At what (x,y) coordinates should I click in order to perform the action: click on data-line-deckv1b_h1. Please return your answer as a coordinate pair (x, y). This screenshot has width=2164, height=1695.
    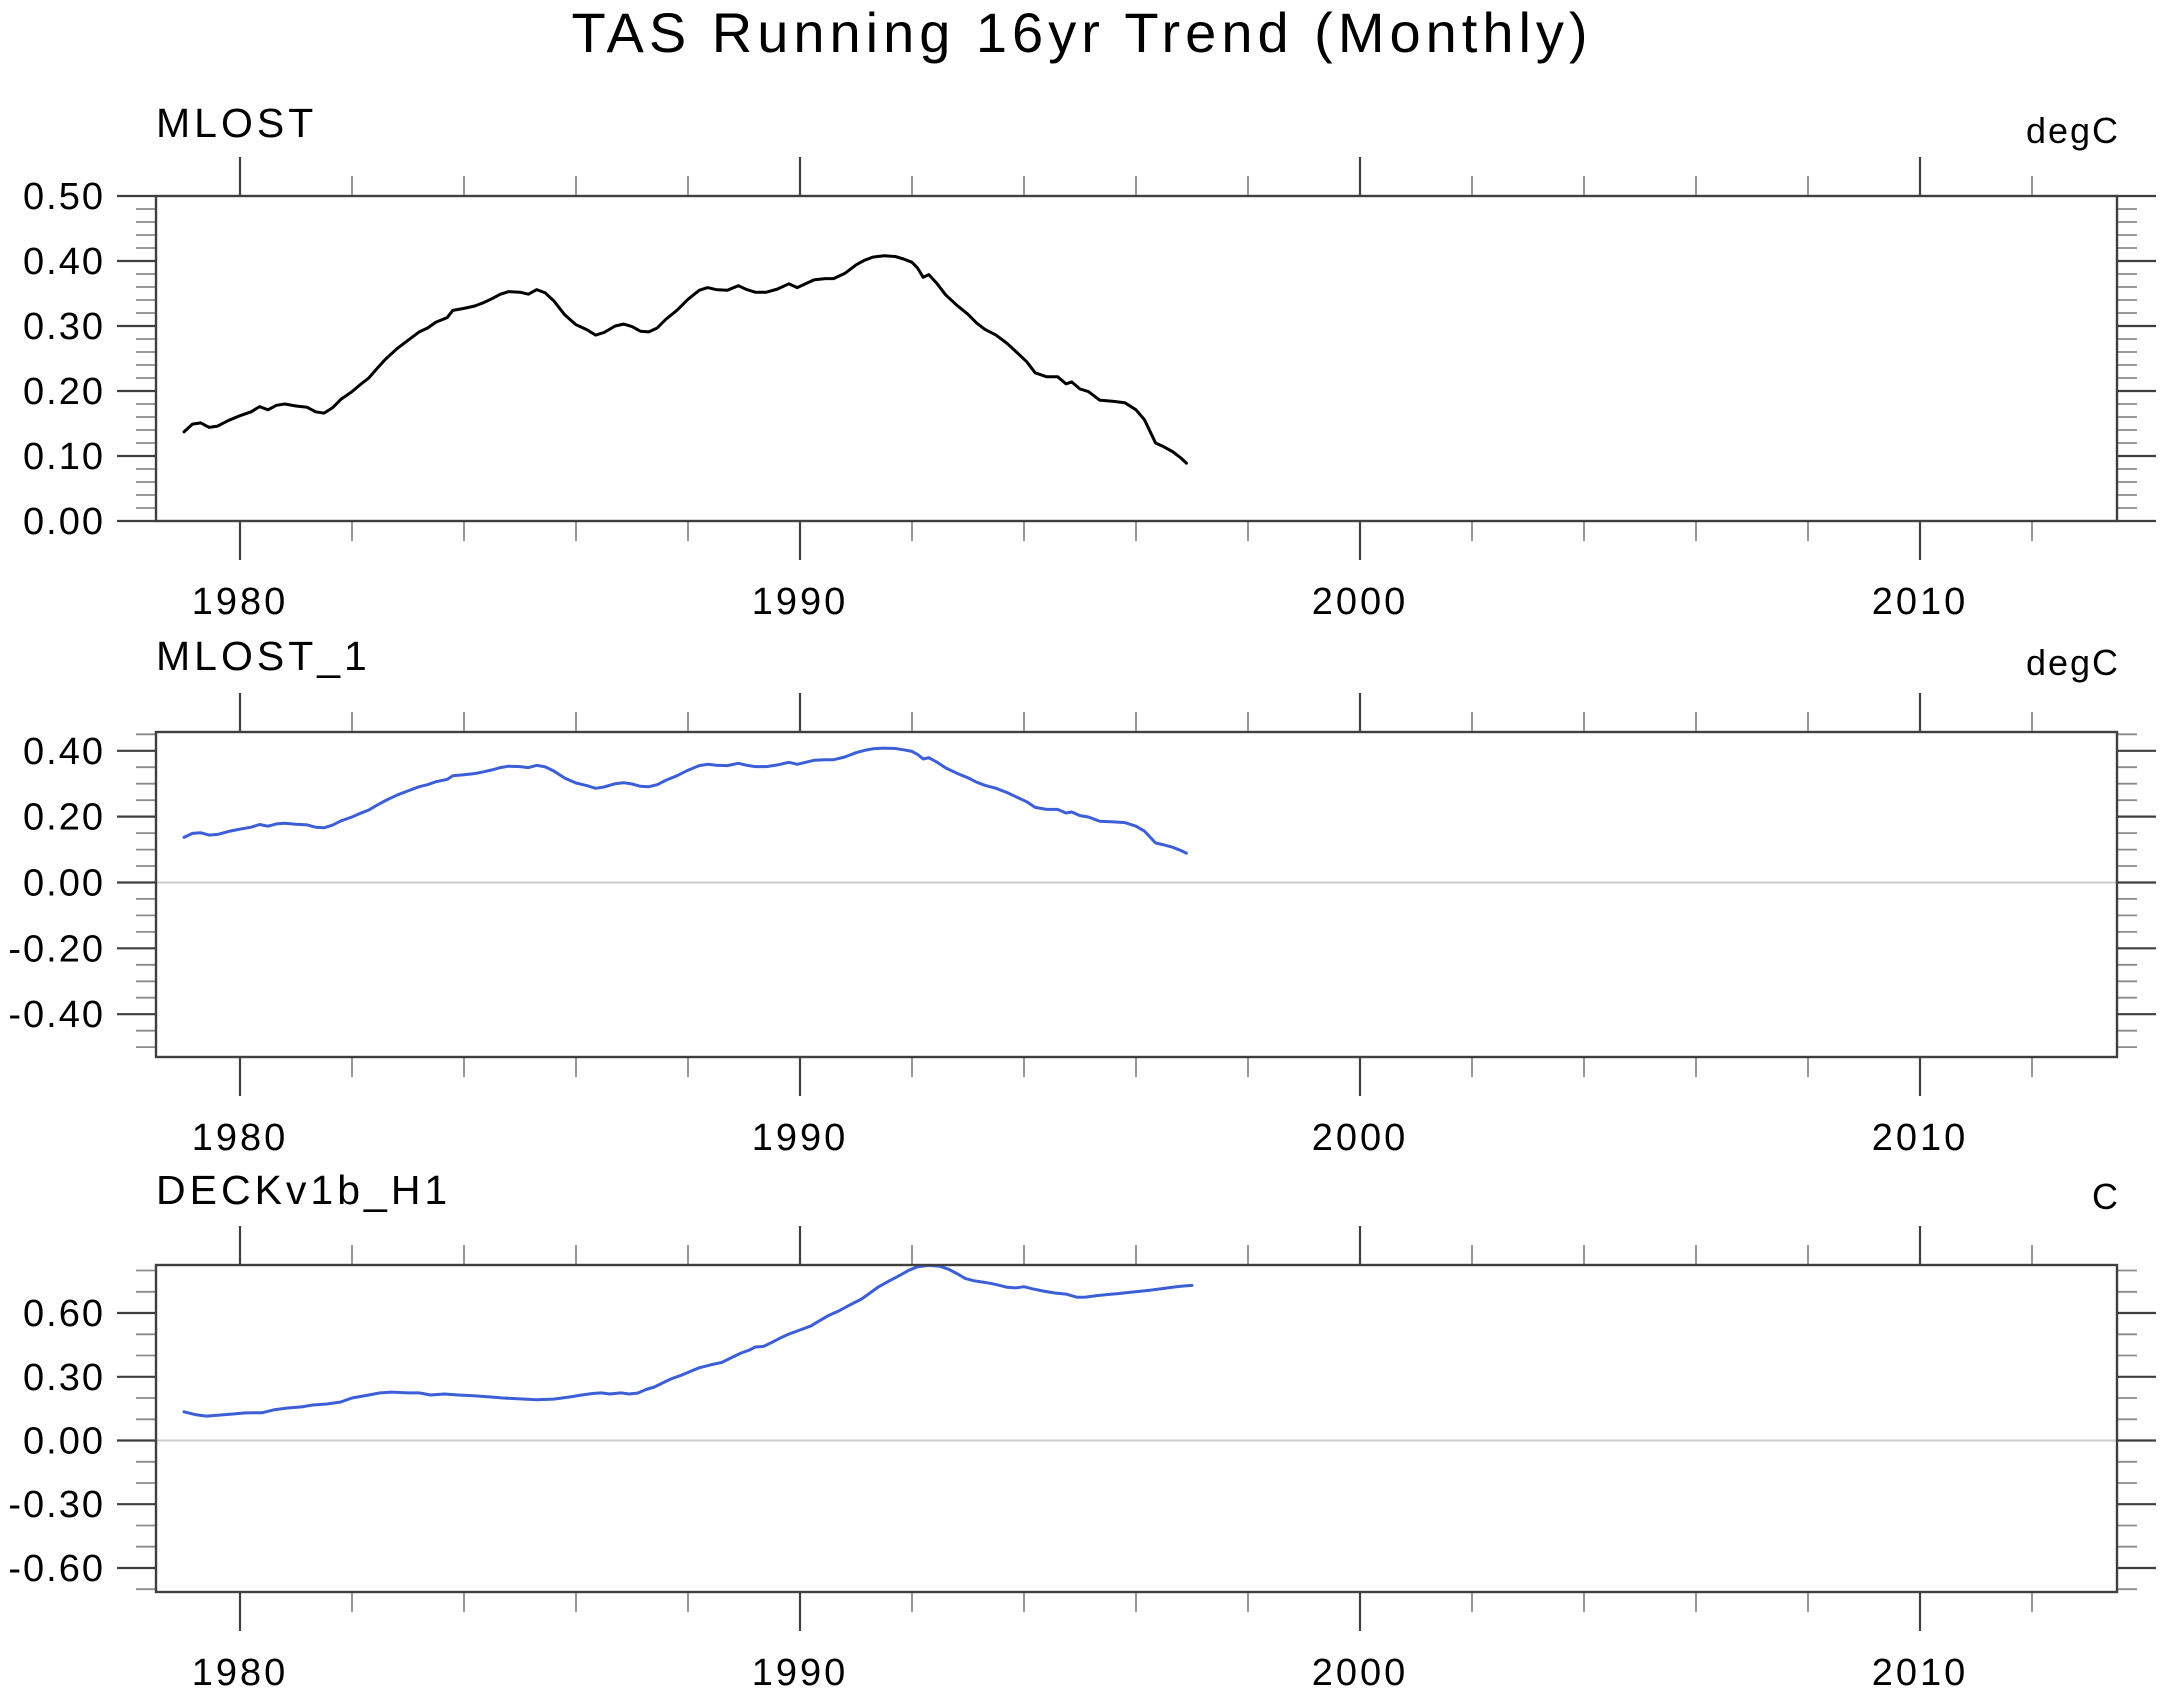
    Looking at the image, I should click on (688, 1340).